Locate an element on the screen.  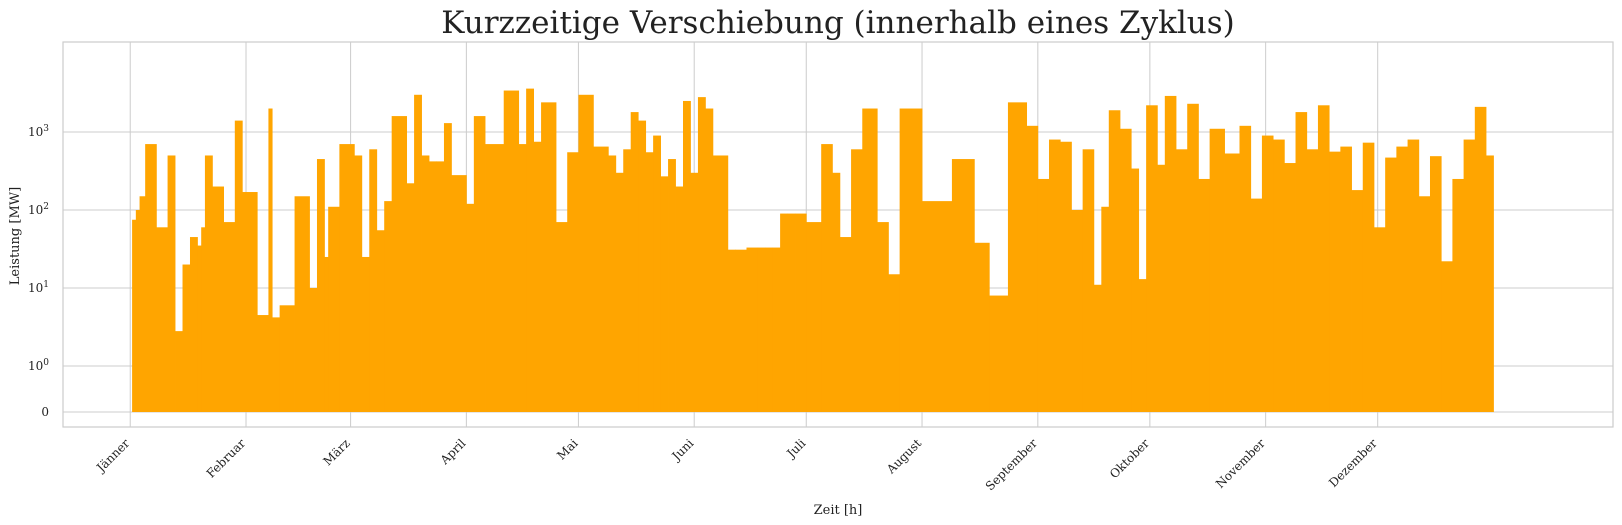
x-axis-label: Zeit [h] is located at coordinates (838, 510).